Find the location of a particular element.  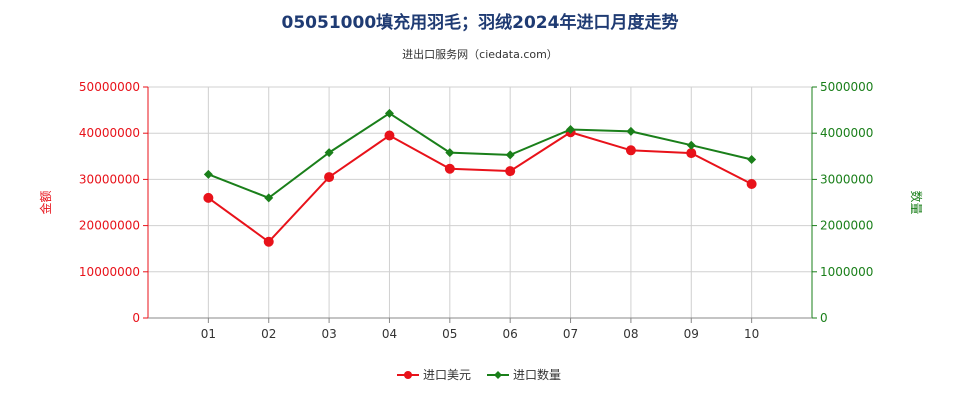

x-tick-label: 03 is located at coordinates (328, 334).